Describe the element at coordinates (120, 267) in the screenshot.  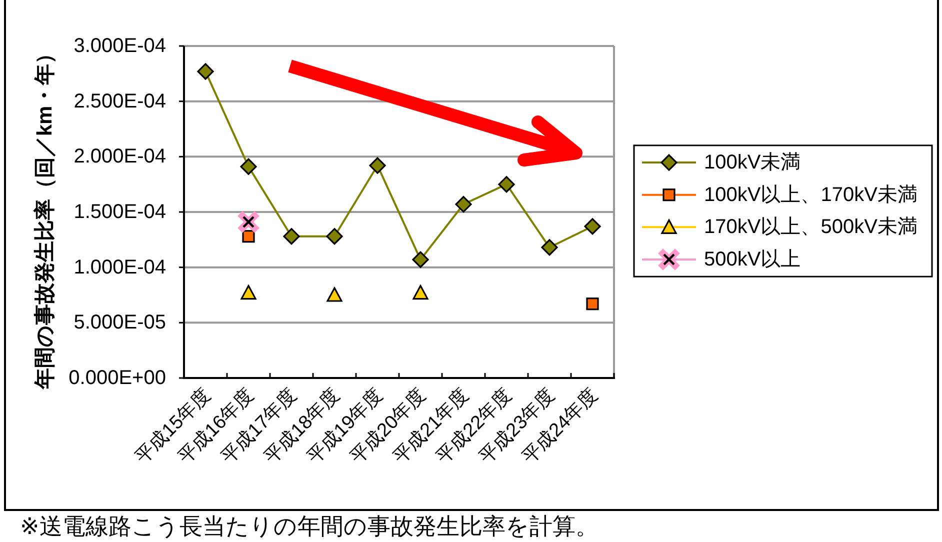
I see `y-tick-label: 1.000E-04` at that location.